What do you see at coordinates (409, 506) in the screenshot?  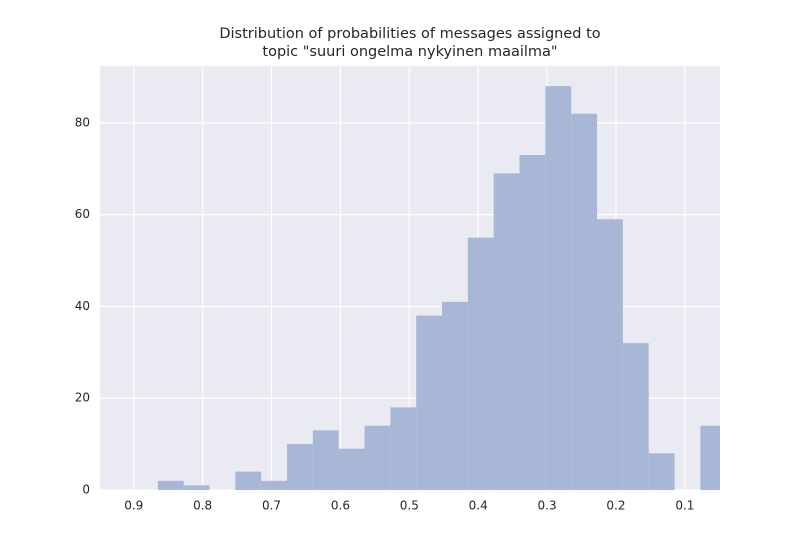 I see `x-tick-label: 0.5` at bounding box center [409, 506].